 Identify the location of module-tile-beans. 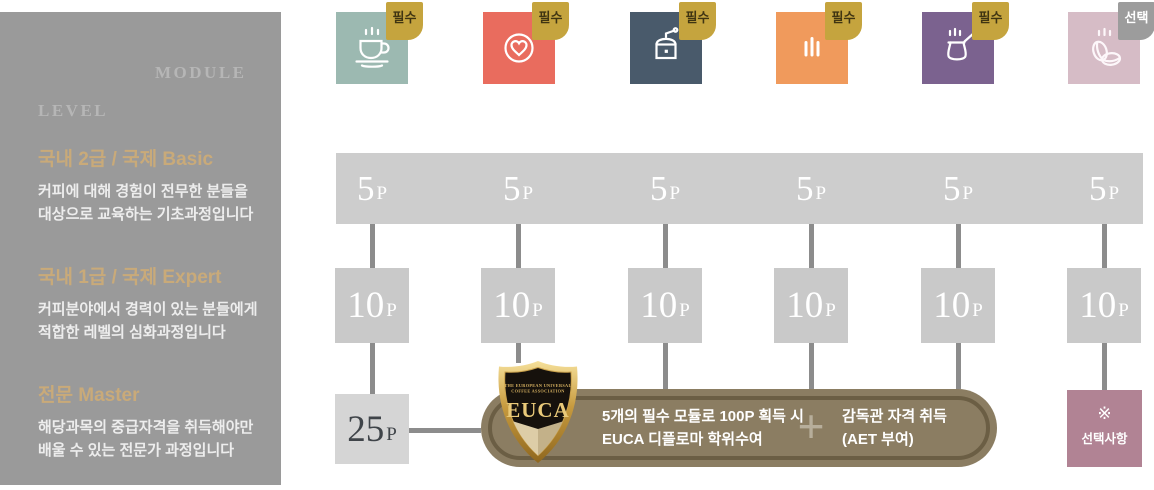
(1104, 48).